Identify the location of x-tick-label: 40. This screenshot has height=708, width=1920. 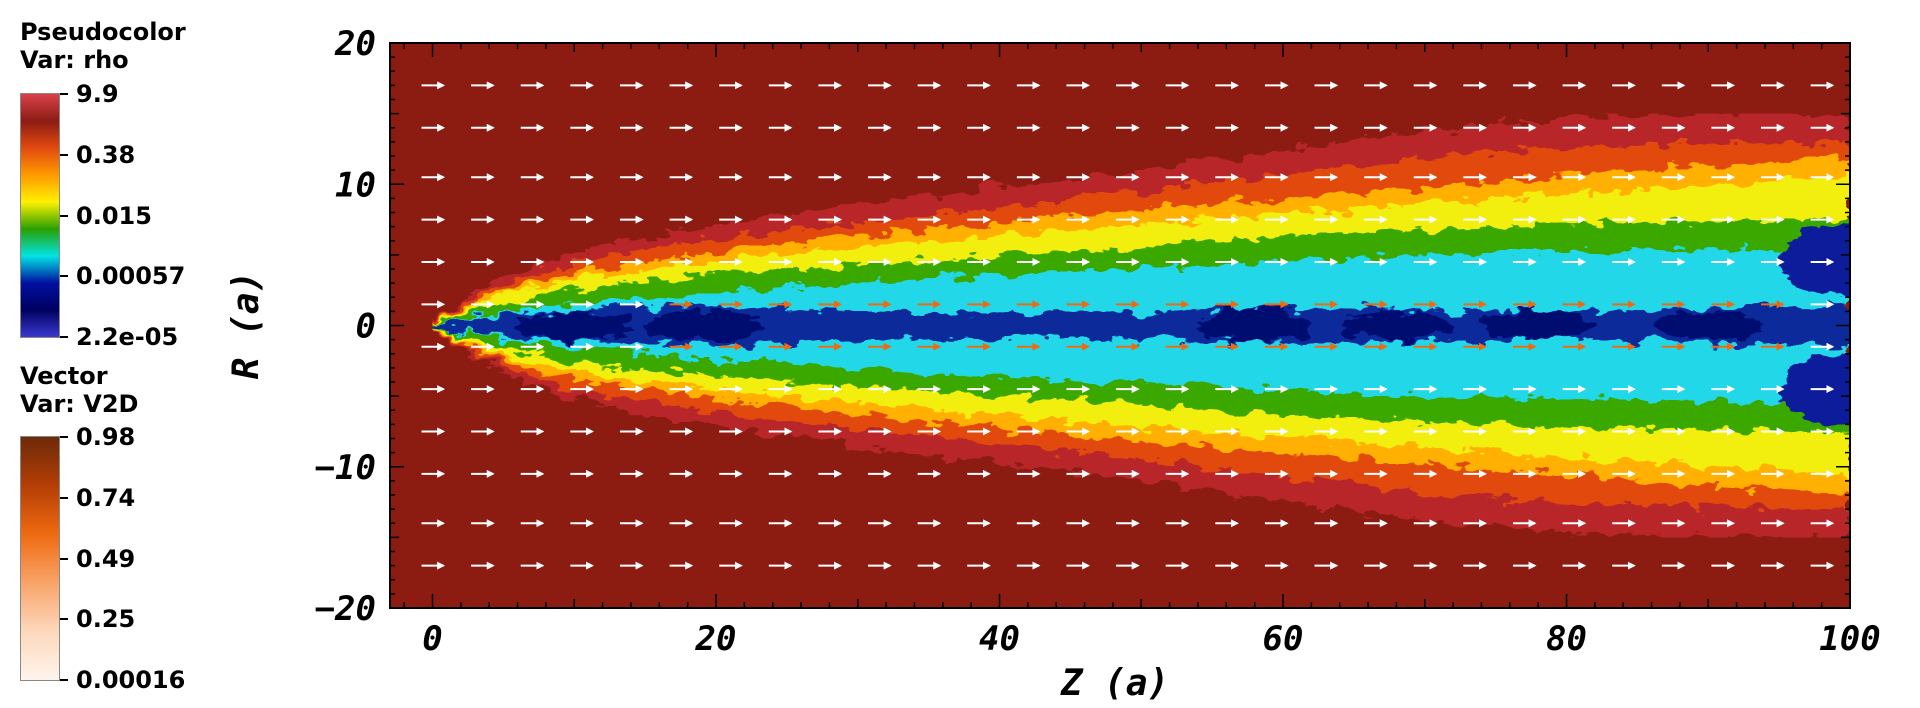
(999, 639).